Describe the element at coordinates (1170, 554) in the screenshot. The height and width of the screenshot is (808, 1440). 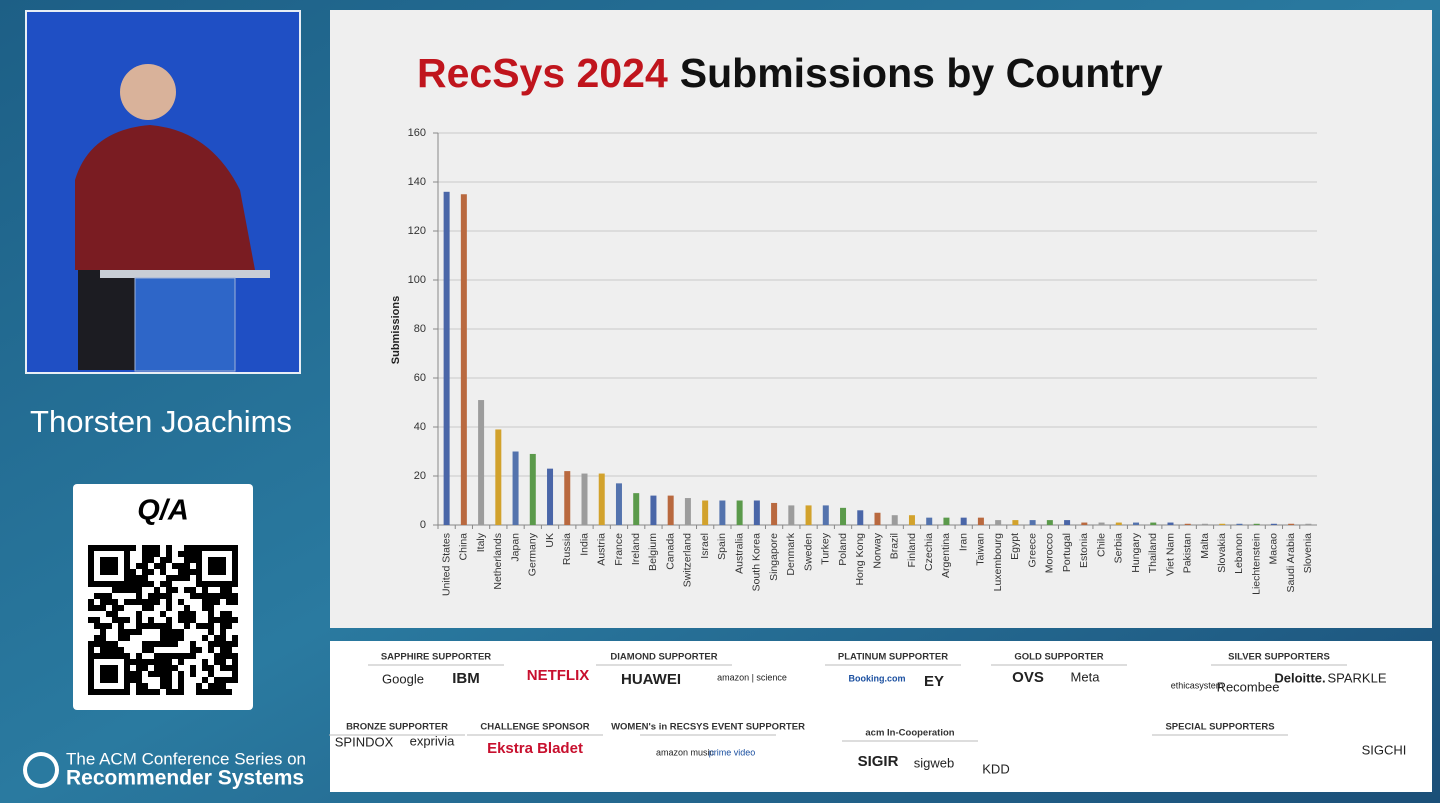
I see `x-tick-label: Viet Nam` at that location.